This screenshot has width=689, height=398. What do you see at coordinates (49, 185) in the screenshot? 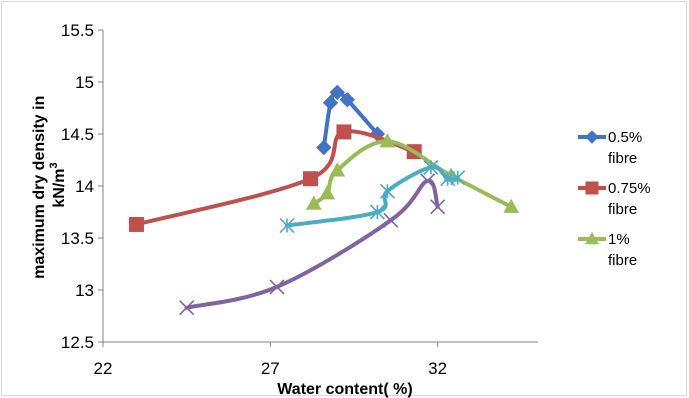
I see `y-axis-title: maximum dry density in kN/m3` at bounding box center [49, 185].